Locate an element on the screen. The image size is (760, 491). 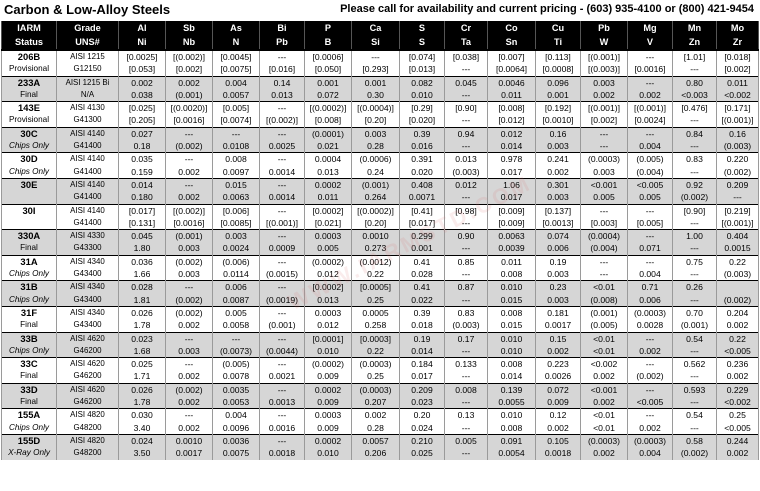
table-cell: 0.159 is located at coordinates (142, 172).